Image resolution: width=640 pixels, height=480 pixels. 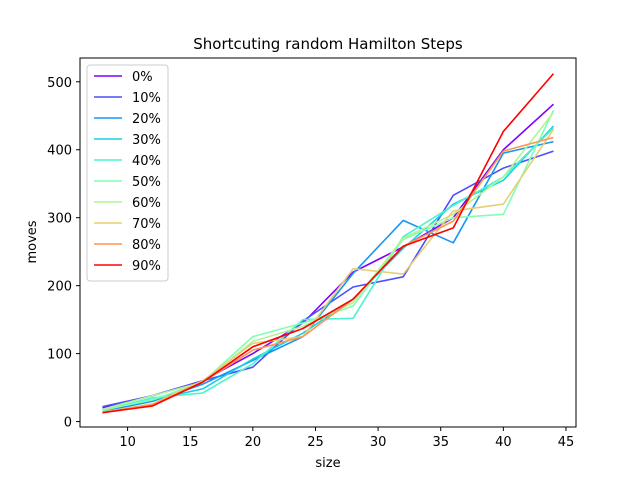 I want to click on legend-label: 70%, so click(x=146, y=224).